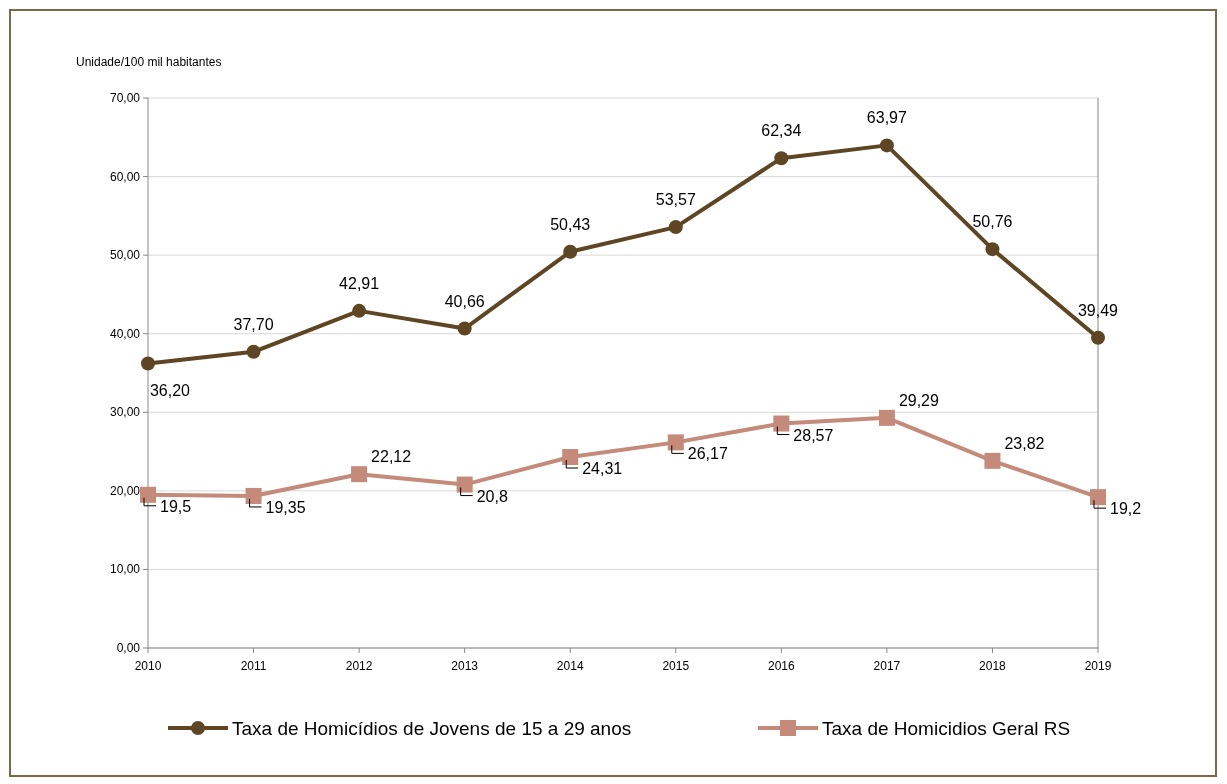 Image resolution: width=1227 pixels, height=784 pixels. Describe the element at coordinates (707, 454) in the screenshot. I see `data-label: 26,17` at that location.